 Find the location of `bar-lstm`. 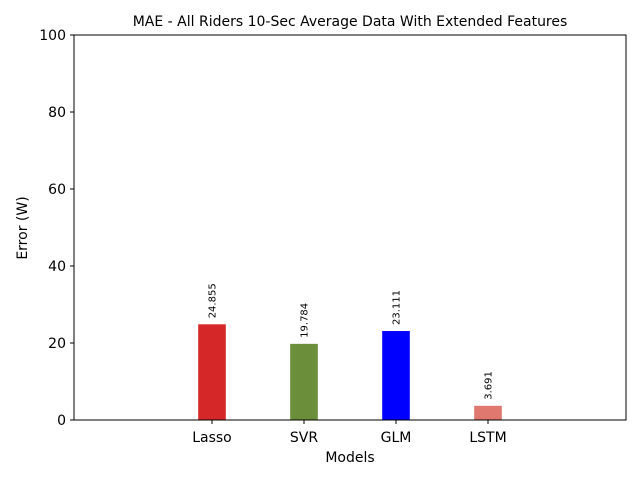

bar-lstm is located at coordinates (488, 412).